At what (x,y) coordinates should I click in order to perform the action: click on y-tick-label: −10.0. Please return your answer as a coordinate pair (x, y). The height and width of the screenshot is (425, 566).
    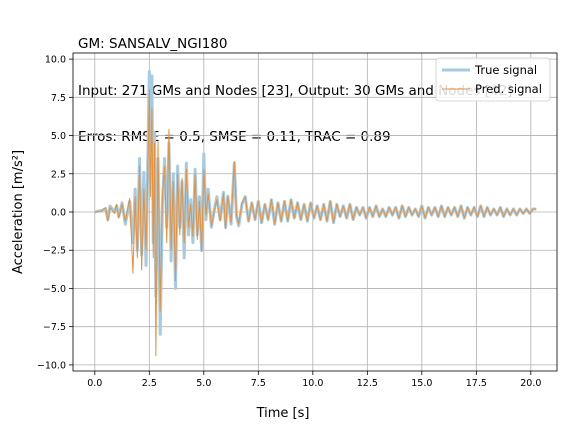
    Looking at the image, I should click on (51, 365).